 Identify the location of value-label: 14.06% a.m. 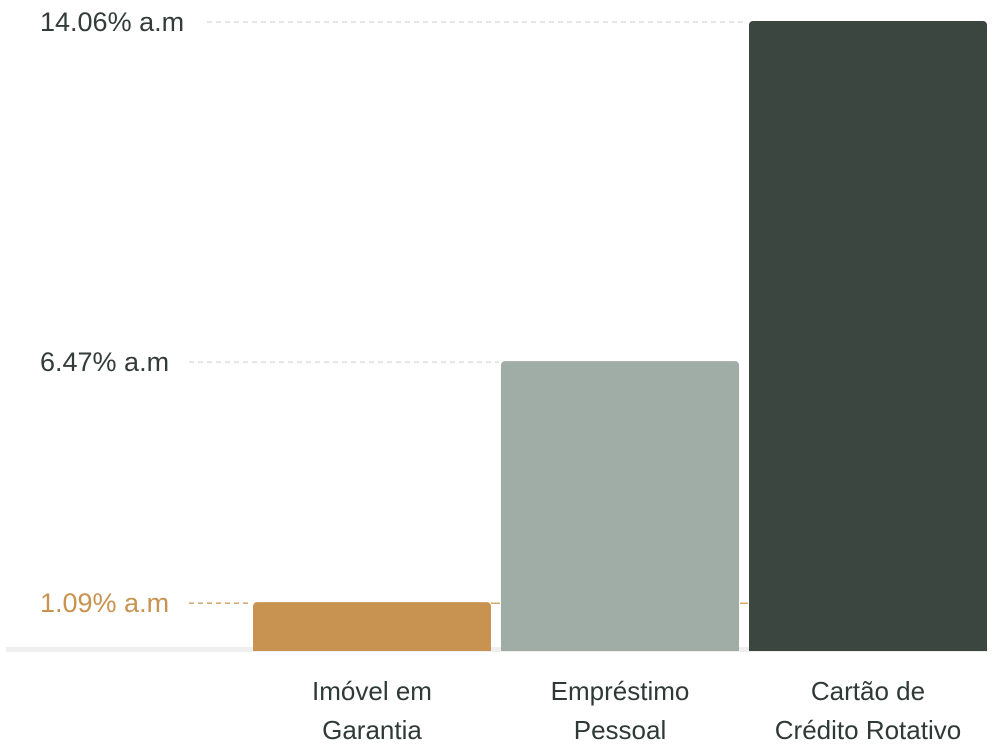
(112, 22).